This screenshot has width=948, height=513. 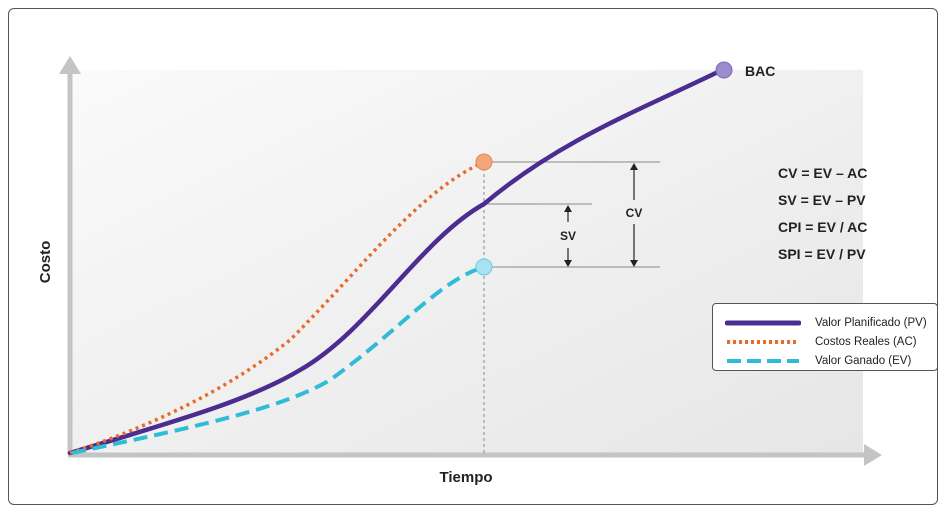 I want to click on sv-arrowhead-bottom, so click(x=568, y=263).